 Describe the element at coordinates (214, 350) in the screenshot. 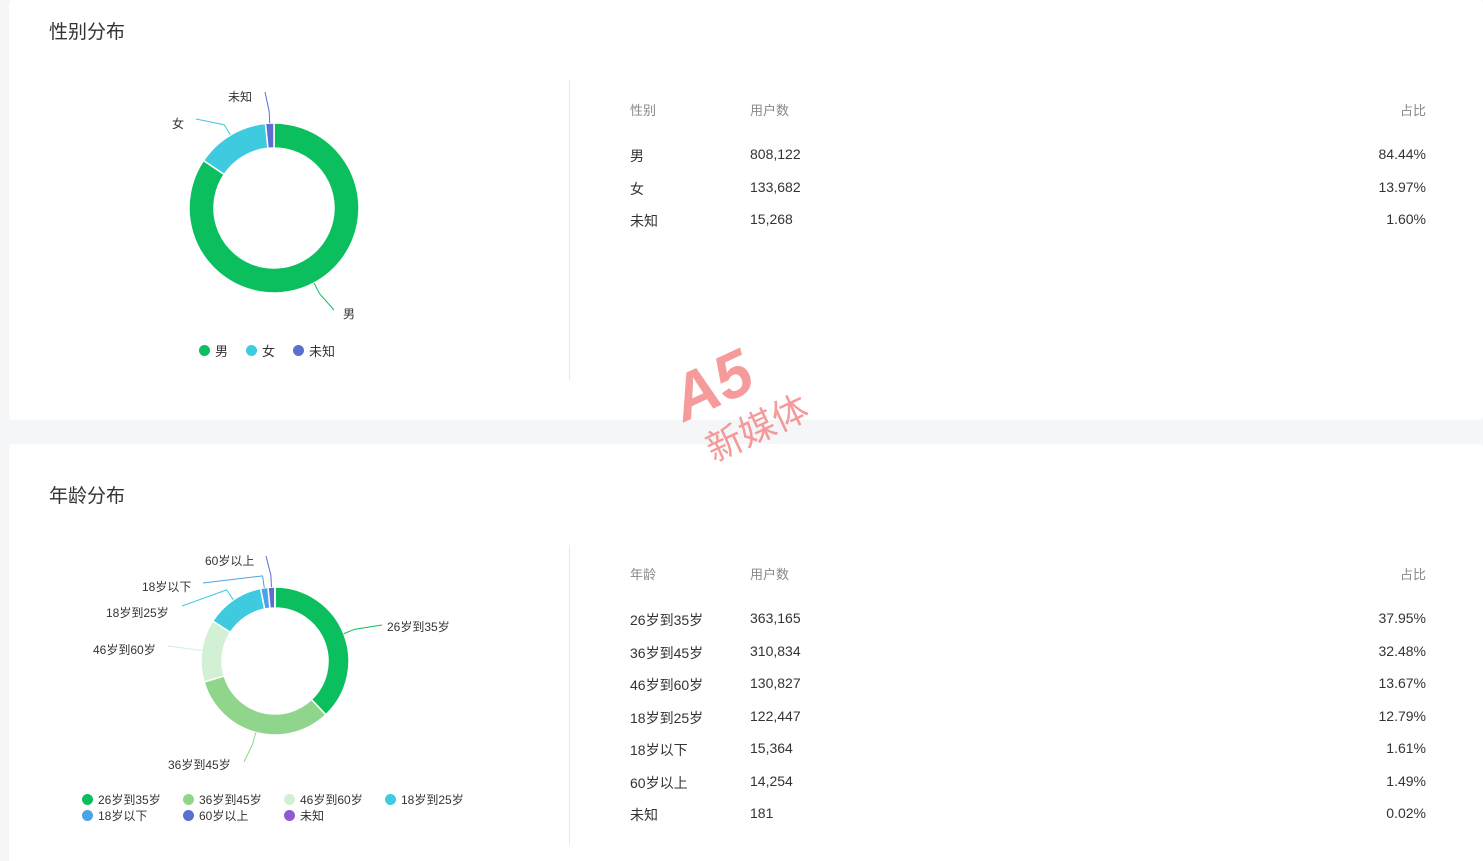

I see `legend-item: 男` at that location.